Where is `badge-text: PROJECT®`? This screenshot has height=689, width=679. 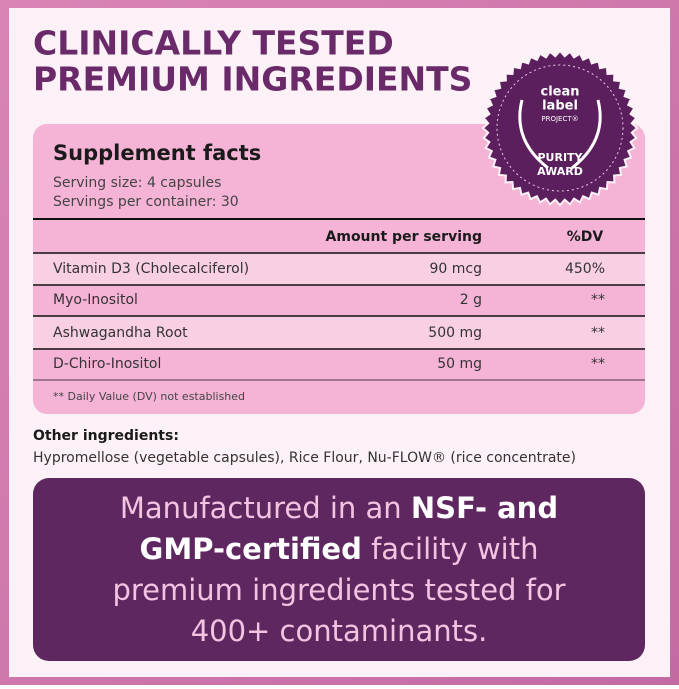
badge-text: PROJECT® is located at coordinates (559, 119).